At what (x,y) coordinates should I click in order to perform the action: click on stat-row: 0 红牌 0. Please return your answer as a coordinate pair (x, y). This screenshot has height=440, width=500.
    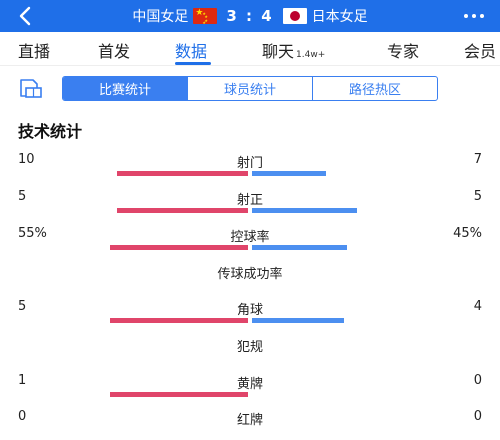
    Looking at the image, I should click on (250, 424).